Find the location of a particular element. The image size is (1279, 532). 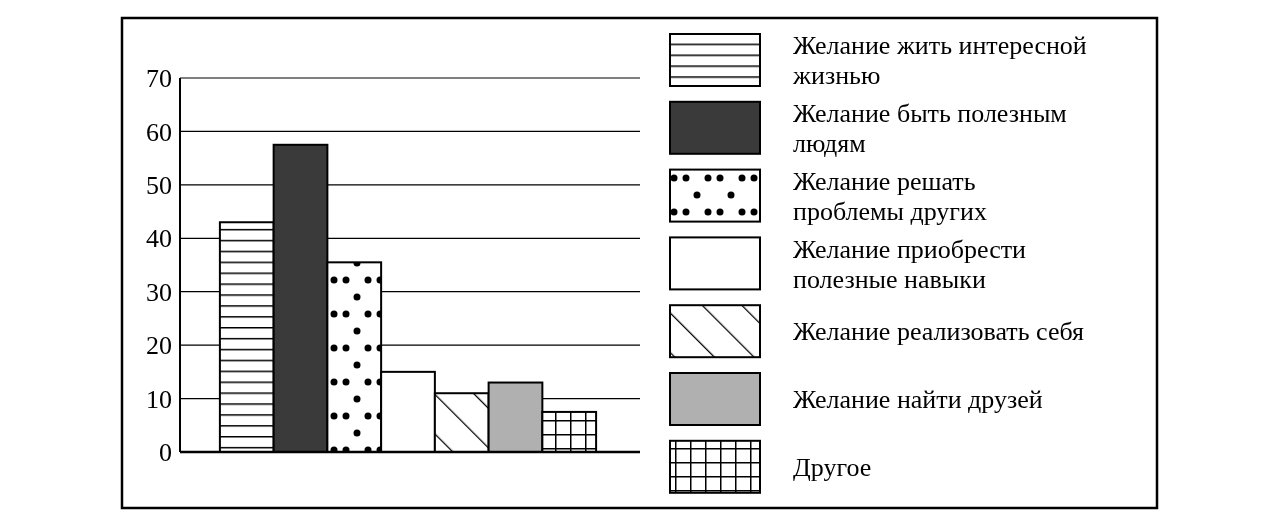

legend-label: Желание реализовать себя is located at coordinates (939, 332).